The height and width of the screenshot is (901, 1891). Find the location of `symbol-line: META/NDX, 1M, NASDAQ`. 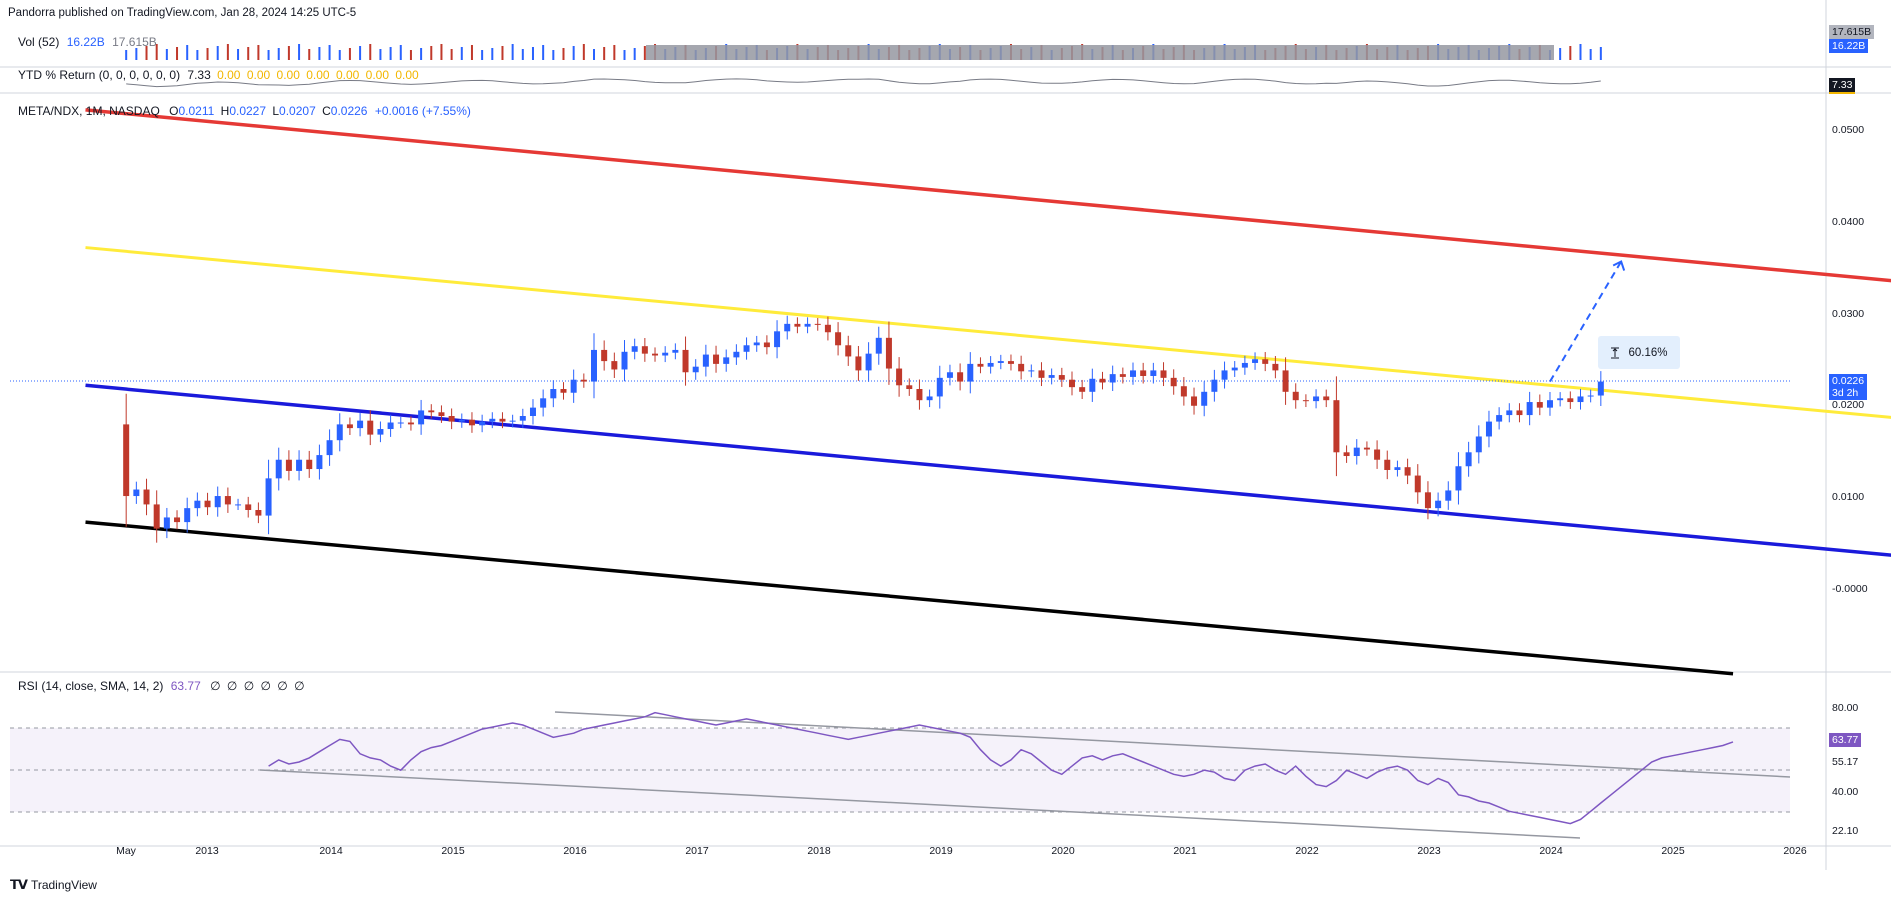

symbol-line: META/NDX, 1M, NASDAQ is located at coordinates (89, 111).